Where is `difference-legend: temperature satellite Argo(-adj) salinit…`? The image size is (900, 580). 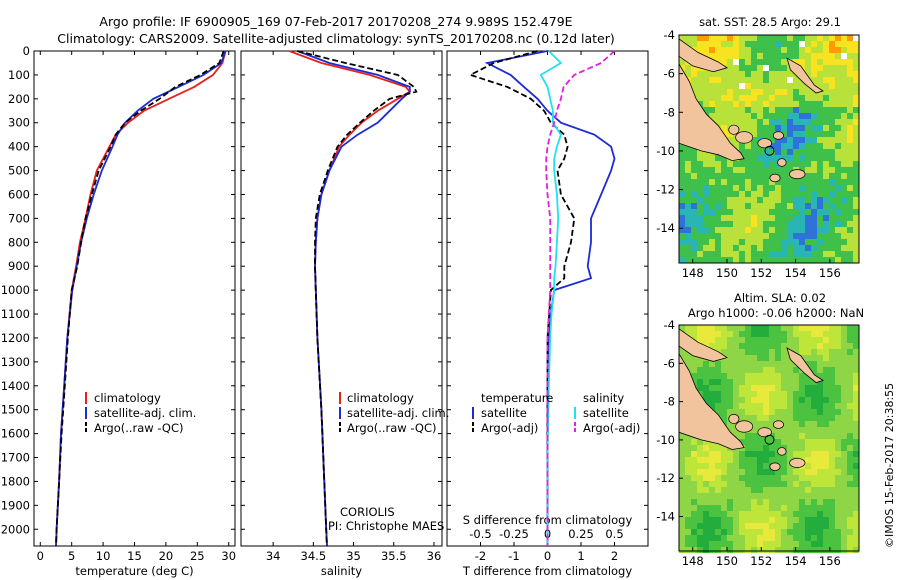
difference-legend: temperature satellite Argo(-adj) salinit… is located at coordinates (556, 413).